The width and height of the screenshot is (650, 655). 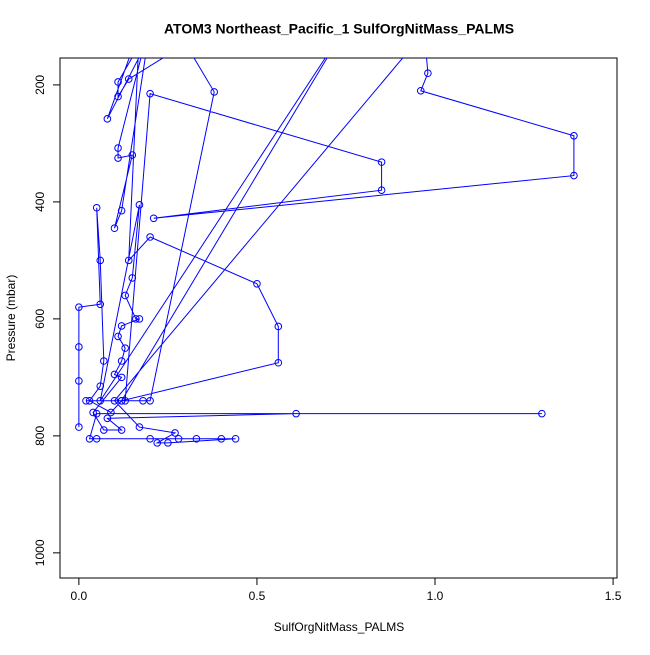 What do you see at coordinates (40, 319) in the screenshot?
I see `y-tick-label: 600` at bounding box center [40, 319].